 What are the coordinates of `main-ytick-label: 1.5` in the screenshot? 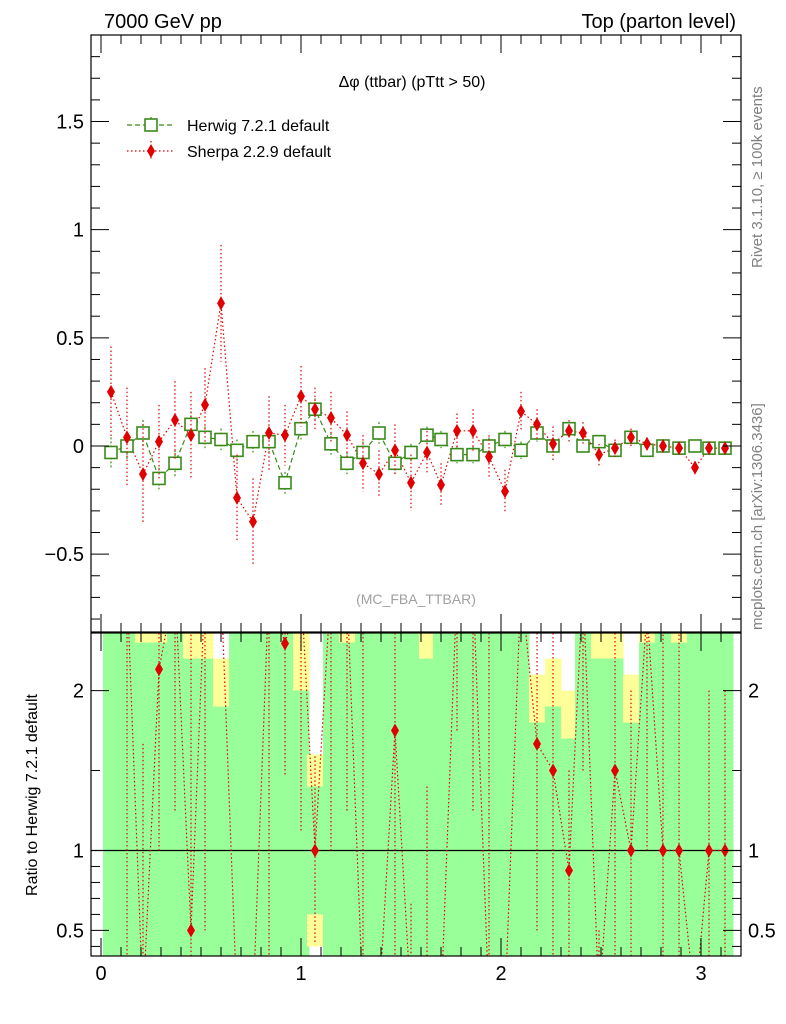 It's located at (70, 123).